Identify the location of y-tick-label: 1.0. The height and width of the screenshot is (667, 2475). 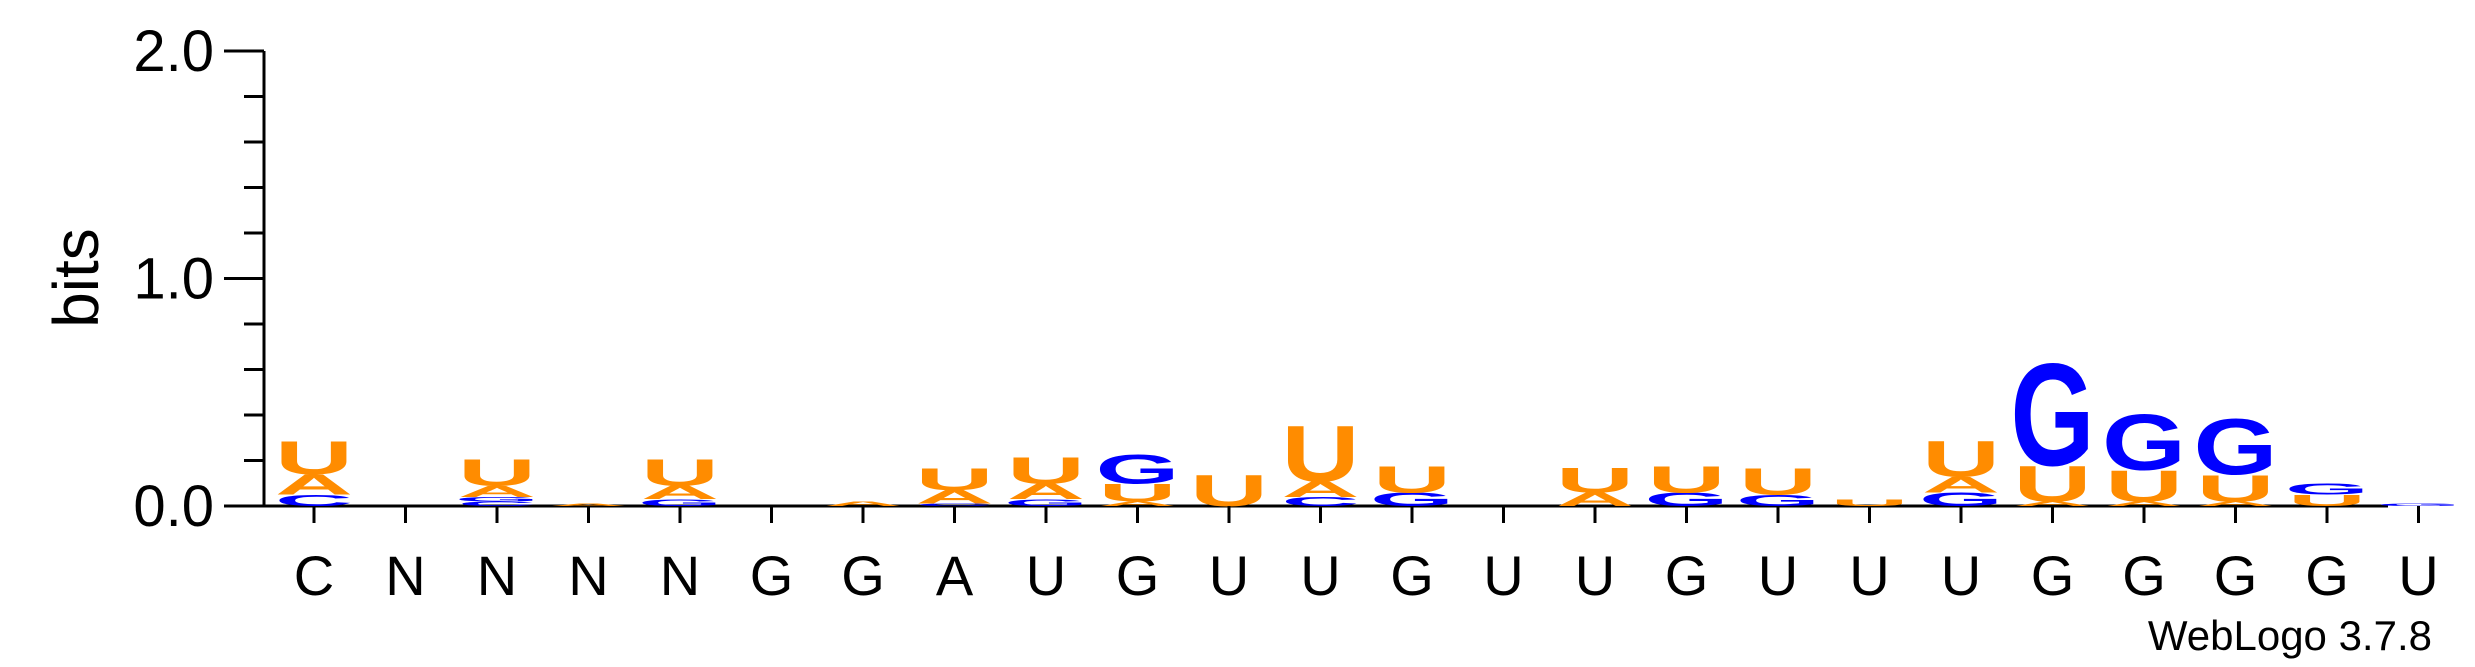
(173, 279).